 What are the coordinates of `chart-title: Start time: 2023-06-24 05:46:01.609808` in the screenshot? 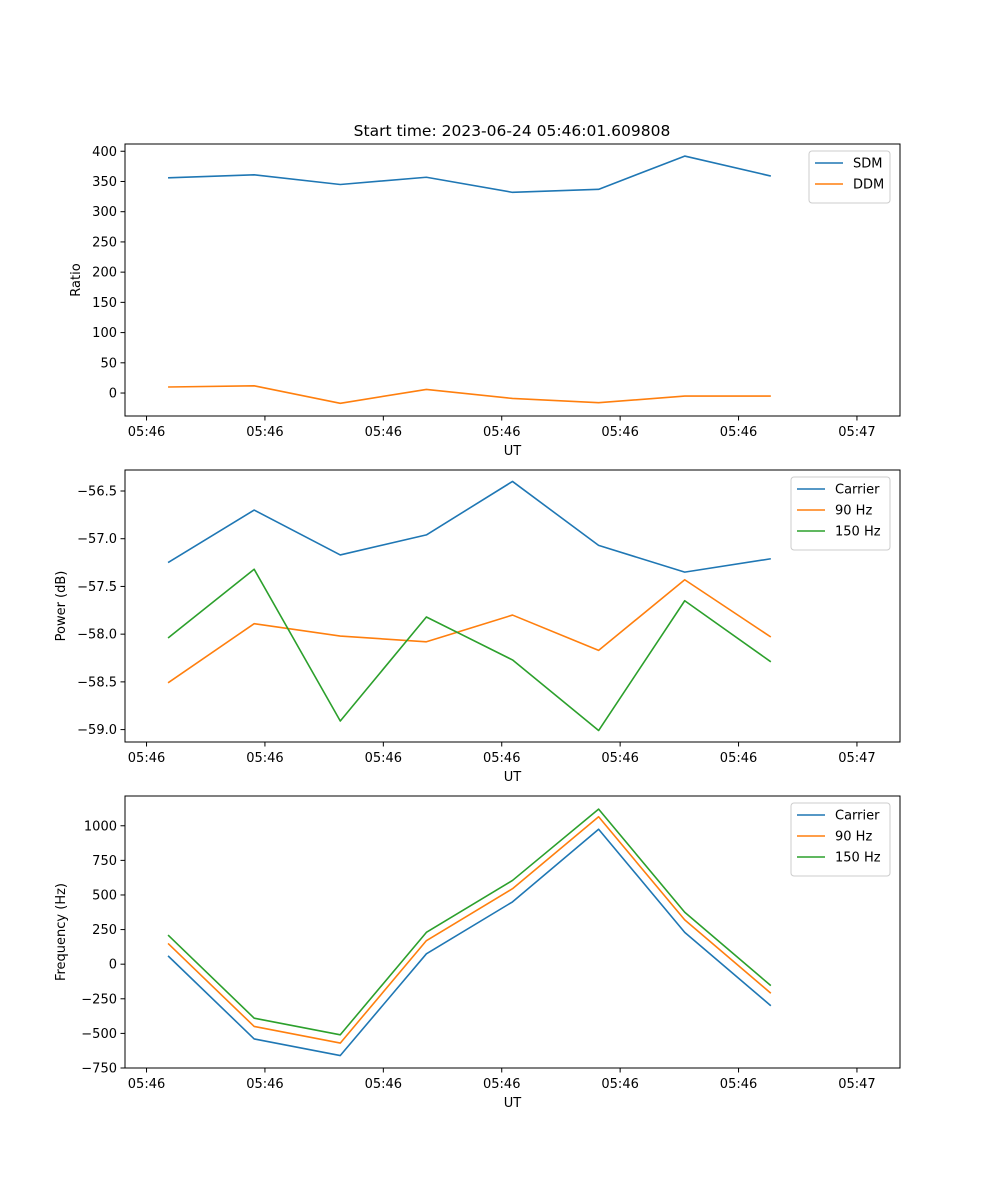 It's located at (512, 131).